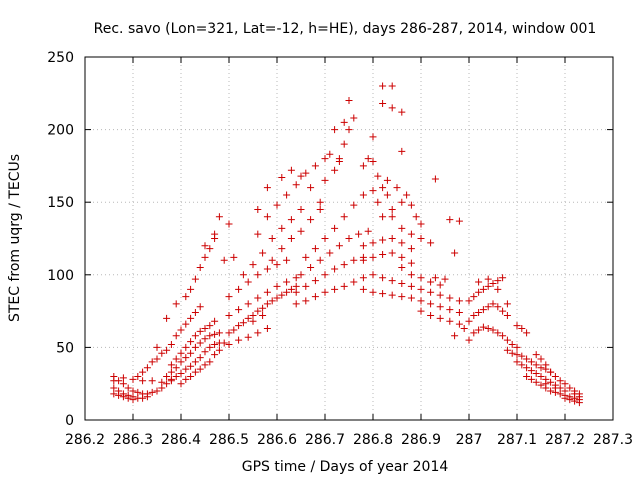 The height and width of the screenshot is (480, 640). I want to click on y-tick-label: 0, so click(69, 421).